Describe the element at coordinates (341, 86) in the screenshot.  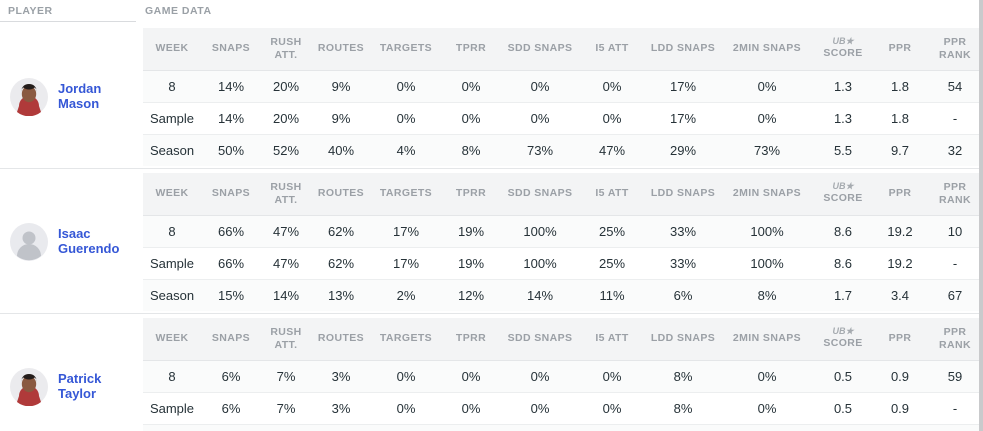
I see `cell-routes: 9%` at that location.